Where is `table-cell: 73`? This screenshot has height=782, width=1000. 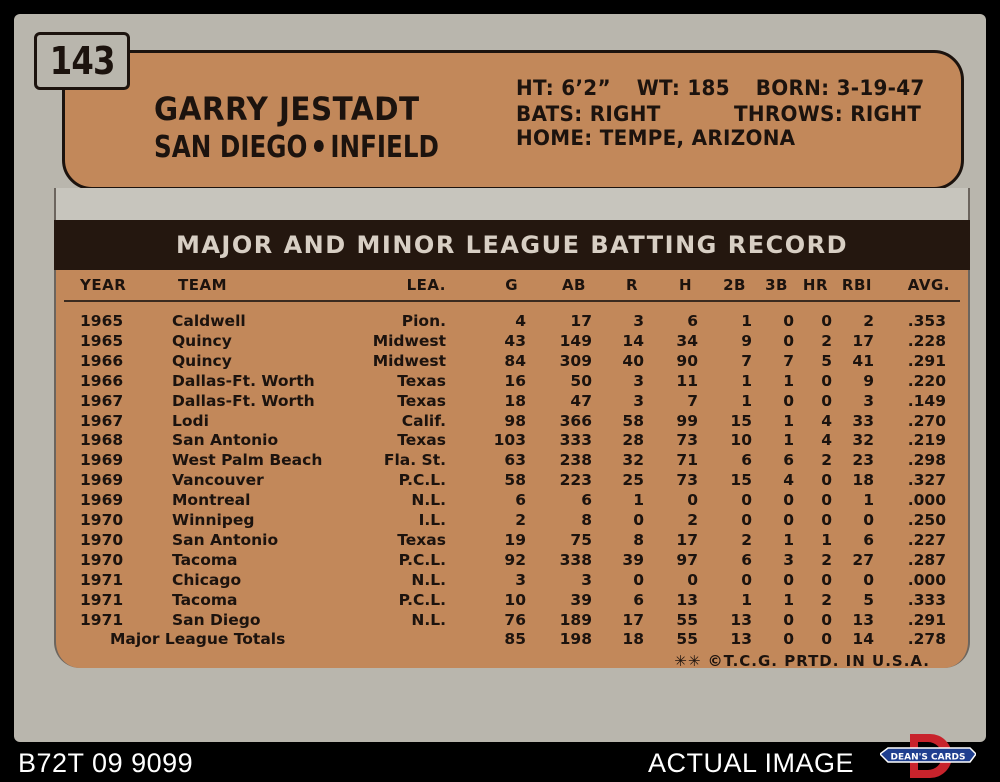
table-cell: 73 is located at coordinates (687, 440).